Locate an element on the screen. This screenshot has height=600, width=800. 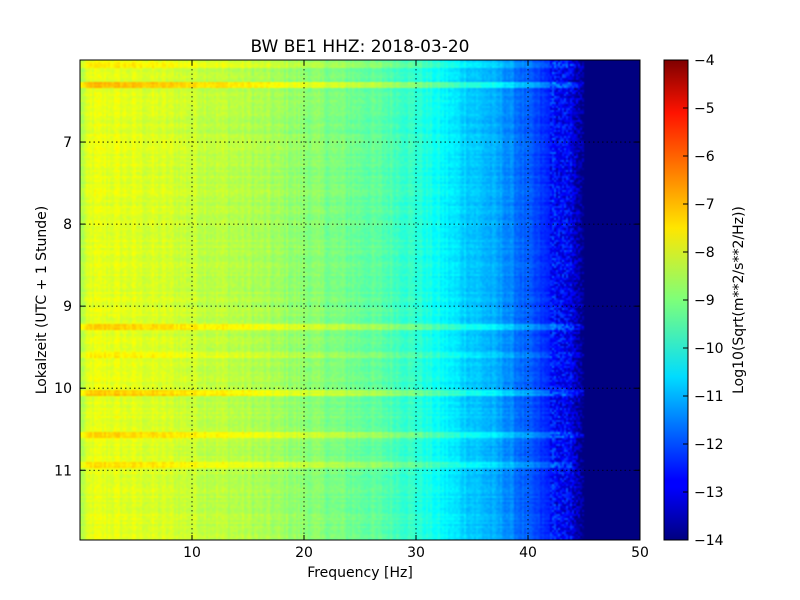
y-tick-label: 10 is located at coordinates (63, 389).